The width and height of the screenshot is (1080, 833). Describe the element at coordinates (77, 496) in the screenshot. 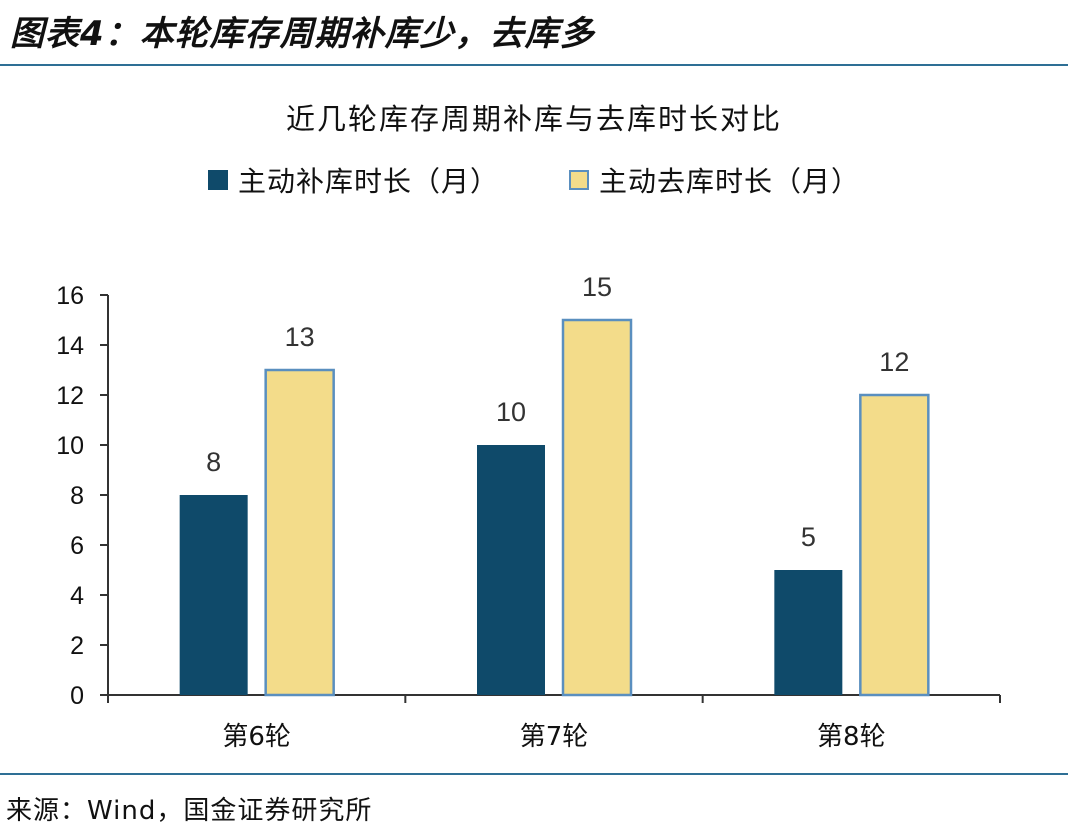

I see `y-tick-label: 8` at that location.